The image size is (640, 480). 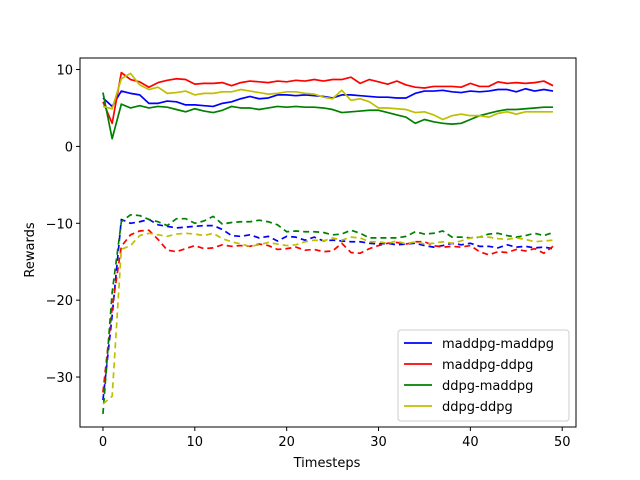 I want to click on y-tick-label: 0, so click(x=69, y=147).